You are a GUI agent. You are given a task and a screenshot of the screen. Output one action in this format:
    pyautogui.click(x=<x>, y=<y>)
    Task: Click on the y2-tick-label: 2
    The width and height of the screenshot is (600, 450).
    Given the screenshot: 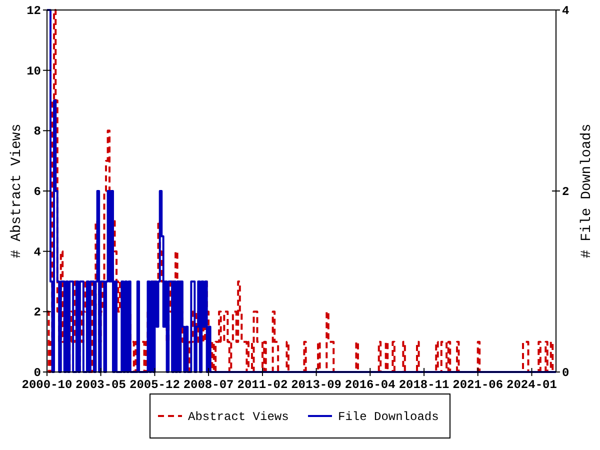 What is the action you would take?
    pyautogui.click(x=566, y=192)
    